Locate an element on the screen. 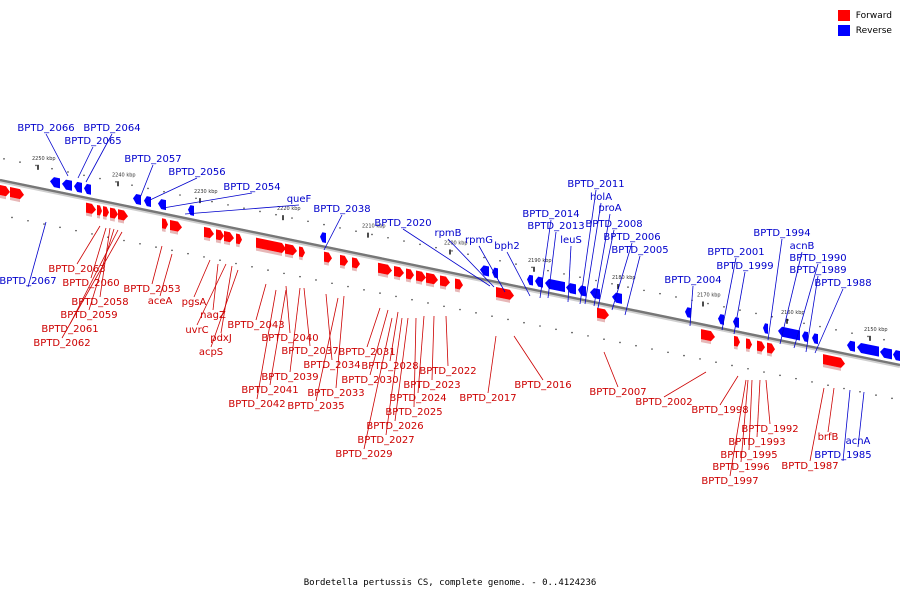 The height and width of the screenshot is (600, 900). gene-label: bph2 is located at coordinates (506, 246).